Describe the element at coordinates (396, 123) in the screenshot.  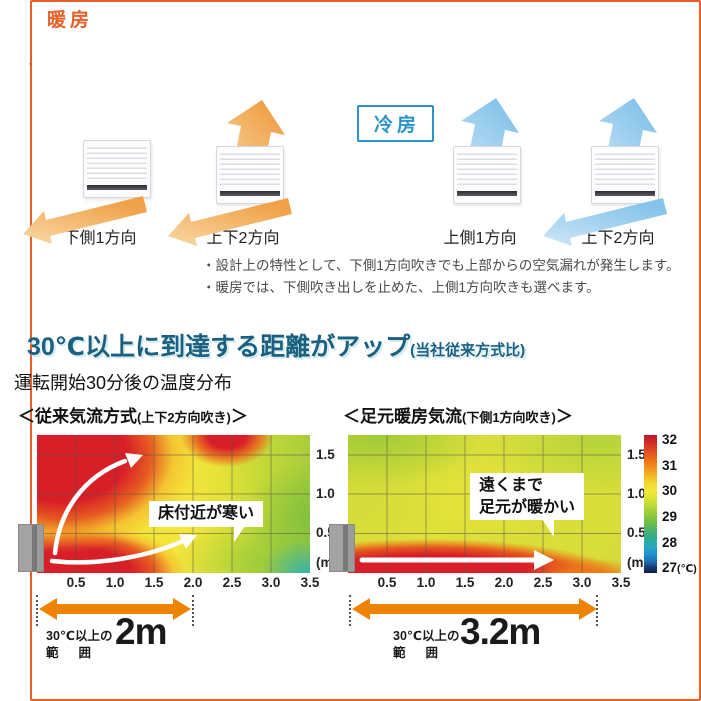
I see `cooling-badge: 冷房` at that location.